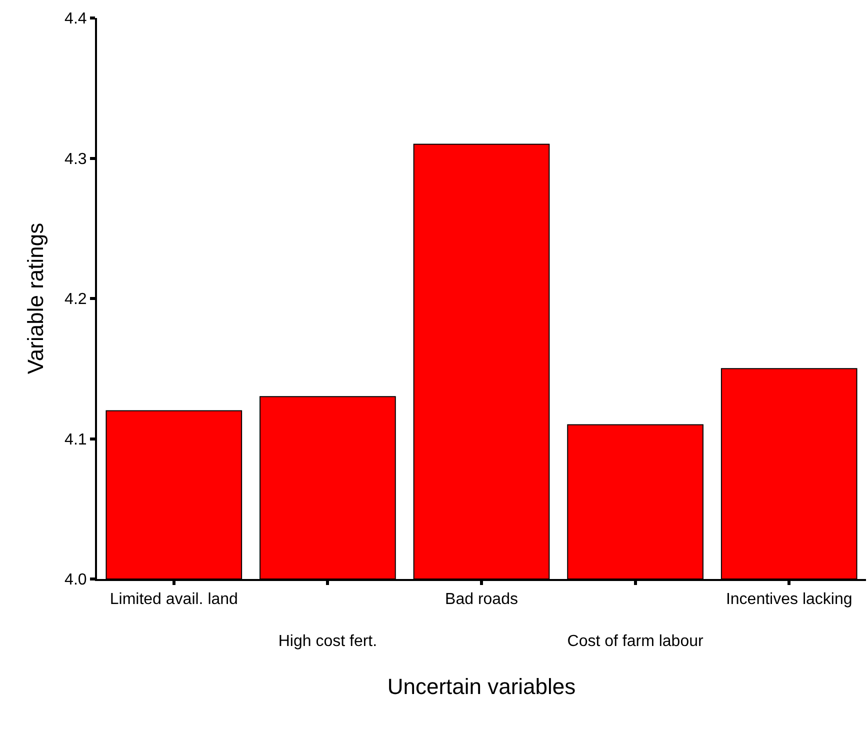 This screenshot has width=868, height=729. Describe the element at coordinates (789, 599) in the screenshot. I see `x-tick-label: Incentives lacking` at that location.